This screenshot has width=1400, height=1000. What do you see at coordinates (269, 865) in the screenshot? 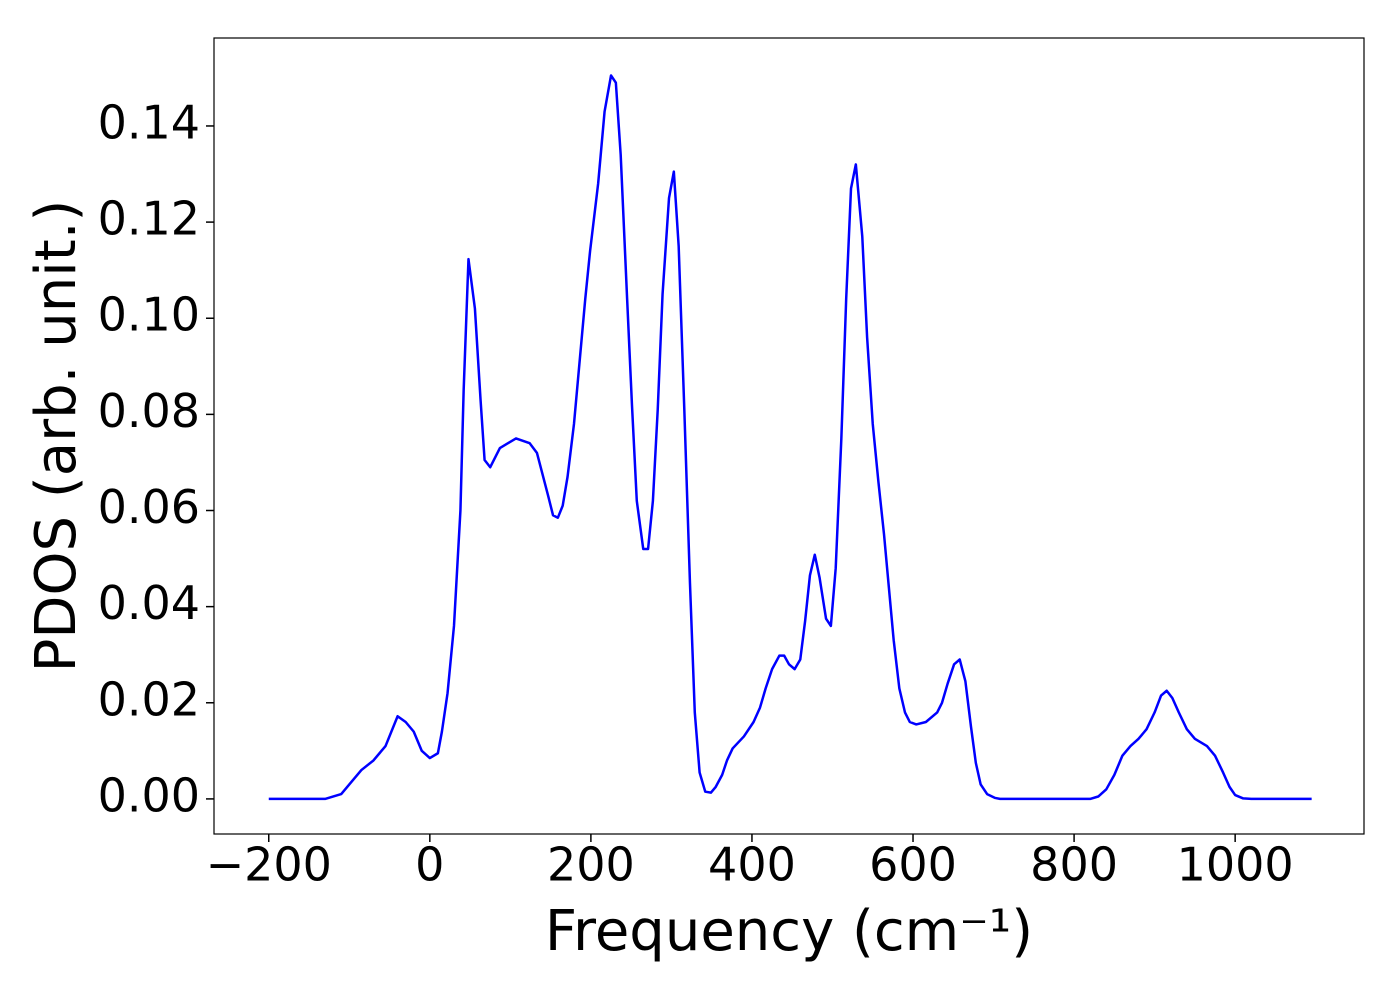
I see `x-tick-label: −200` at bounding box center [269, 865].